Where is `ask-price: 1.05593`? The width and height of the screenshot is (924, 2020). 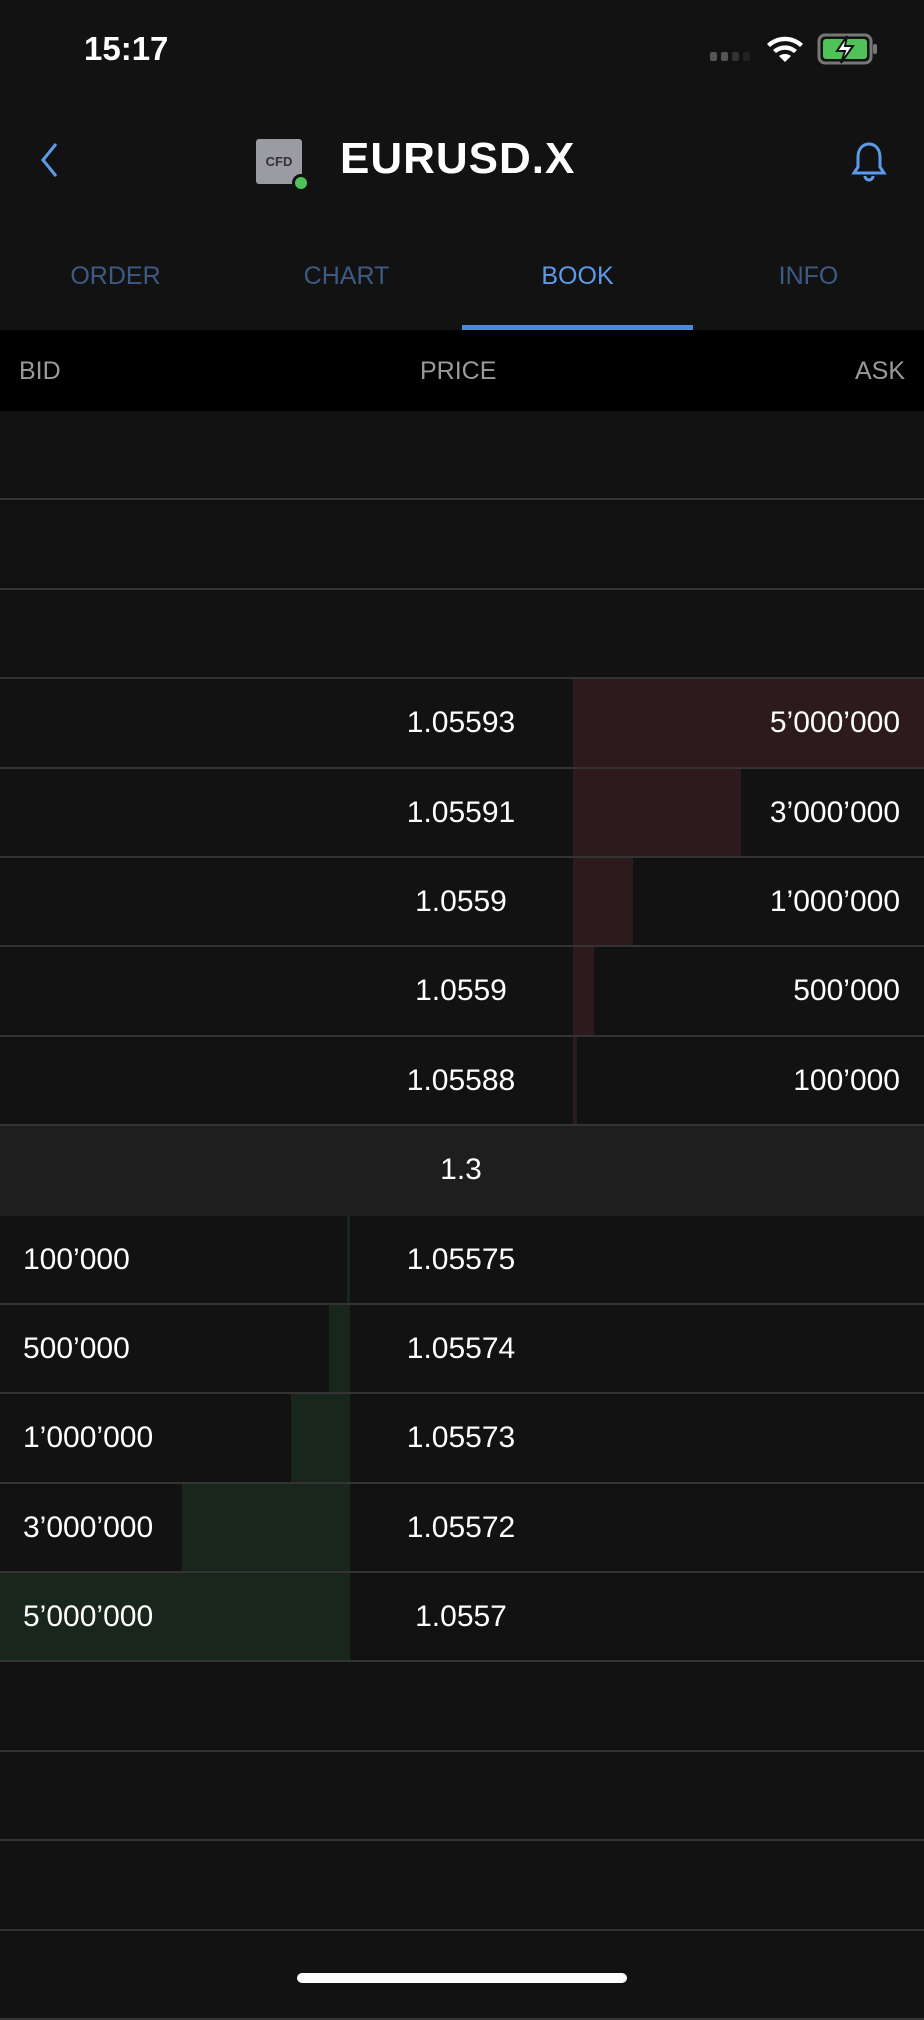
ask-price: 1.05593 is located at coordinates (461, 723).